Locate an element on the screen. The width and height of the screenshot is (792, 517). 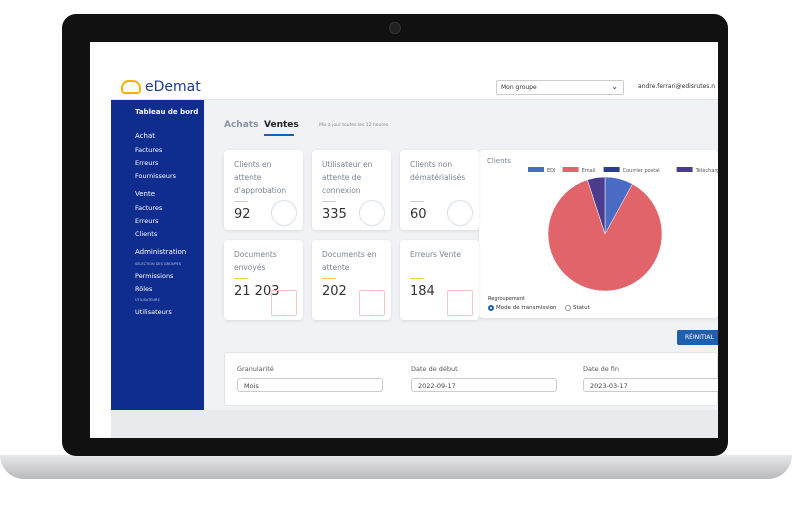
card-label: Clients non dématérialisés is located at coordinates (438, 171).